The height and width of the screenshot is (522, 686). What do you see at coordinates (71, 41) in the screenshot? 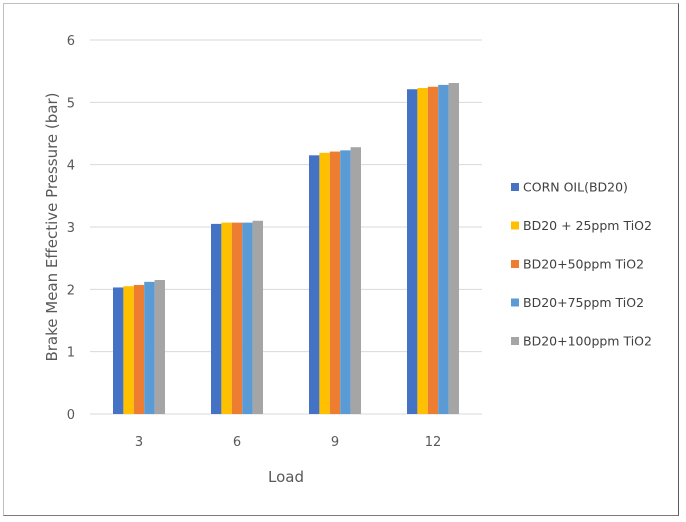
I see `y-tick-label: 6` at bounding box center [71, 41].